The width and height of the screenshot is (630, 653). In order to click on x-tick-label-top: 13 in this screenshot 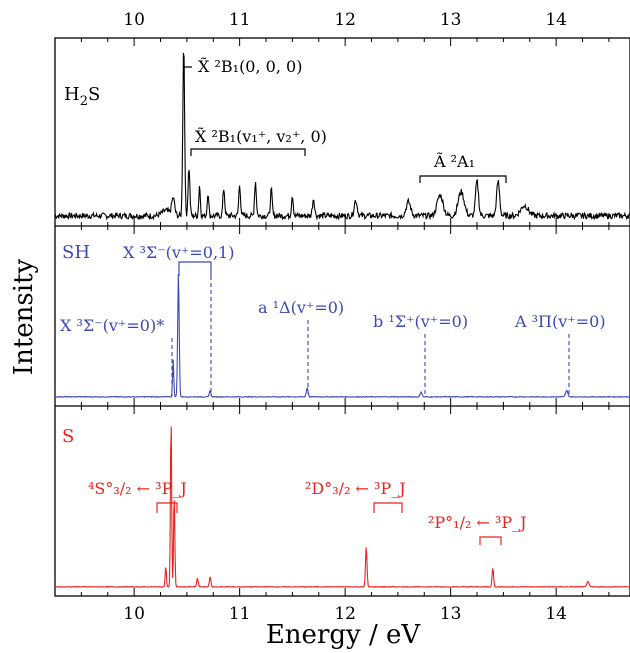, I will do `click(451, 20)`.